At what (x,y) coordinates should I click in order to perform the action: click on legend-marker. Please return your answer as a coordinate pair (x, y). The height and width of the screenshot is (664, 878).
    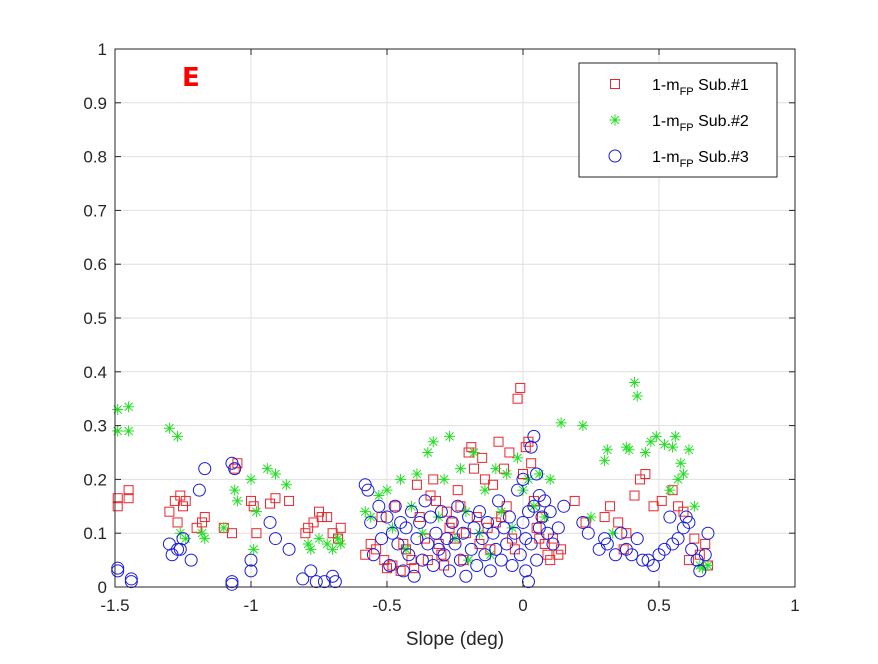
    Looking at the image, I should click on (615, 84).